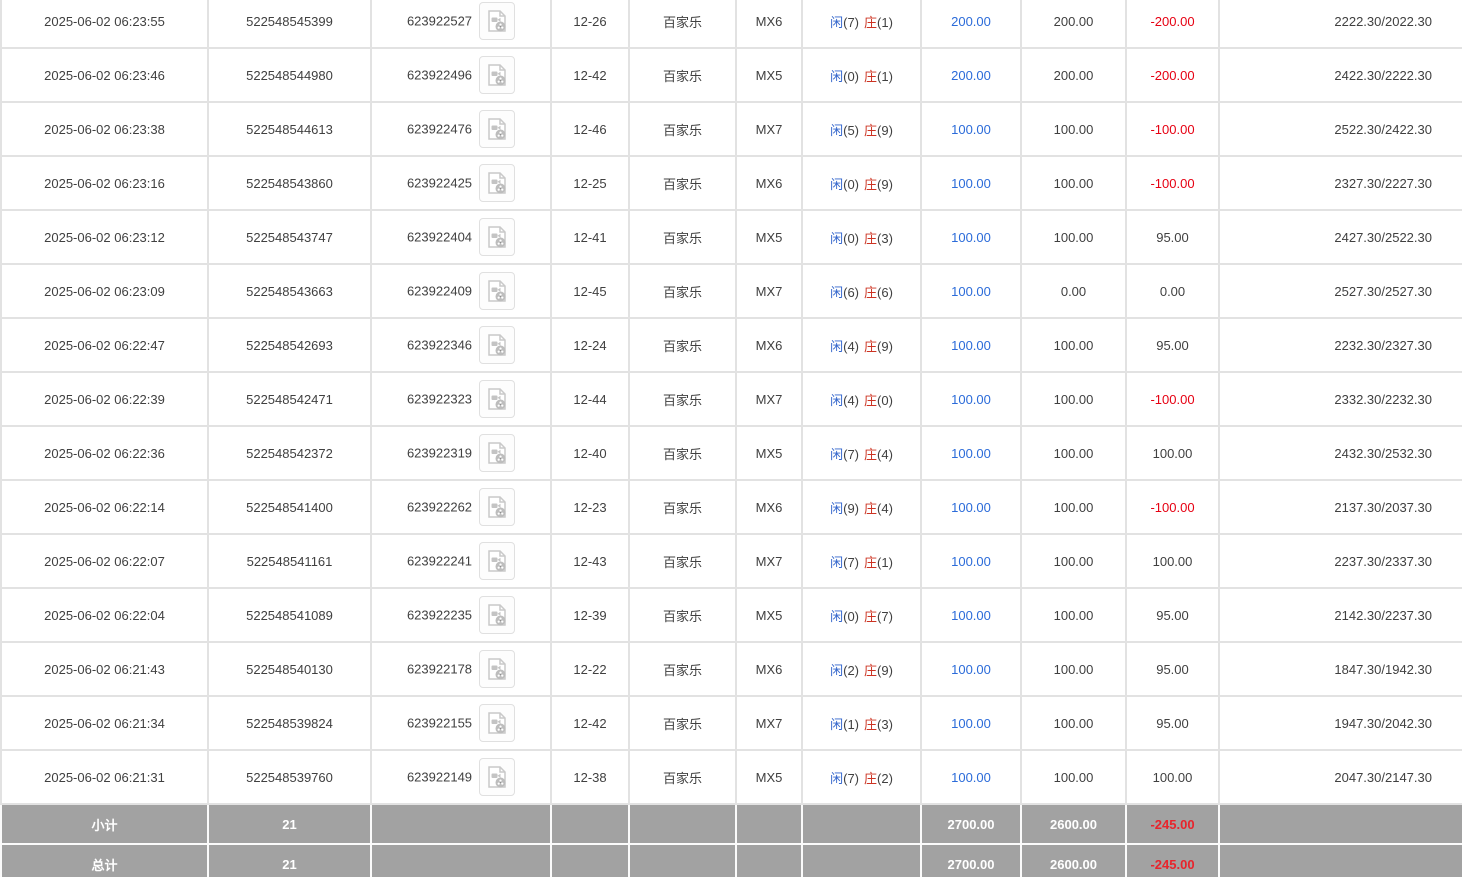  I want to click on bet-id-cell: 522548539760, so click(289, 777).